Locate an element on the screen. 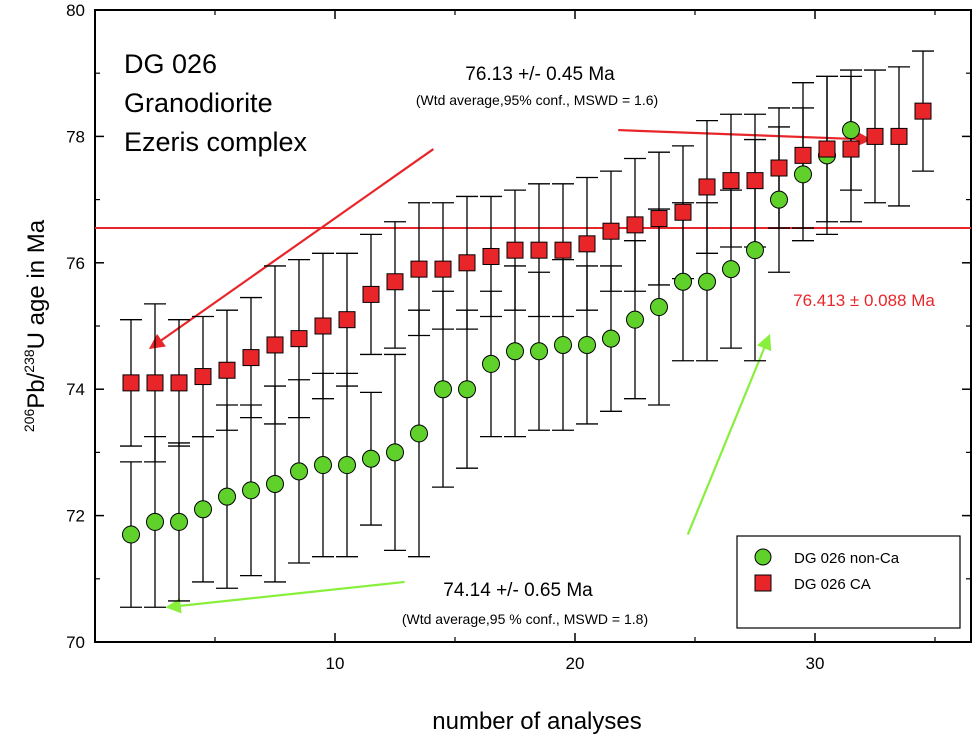 The image size is (980, 746). sample-name: DG 026 is located at coordinates (170, 64).